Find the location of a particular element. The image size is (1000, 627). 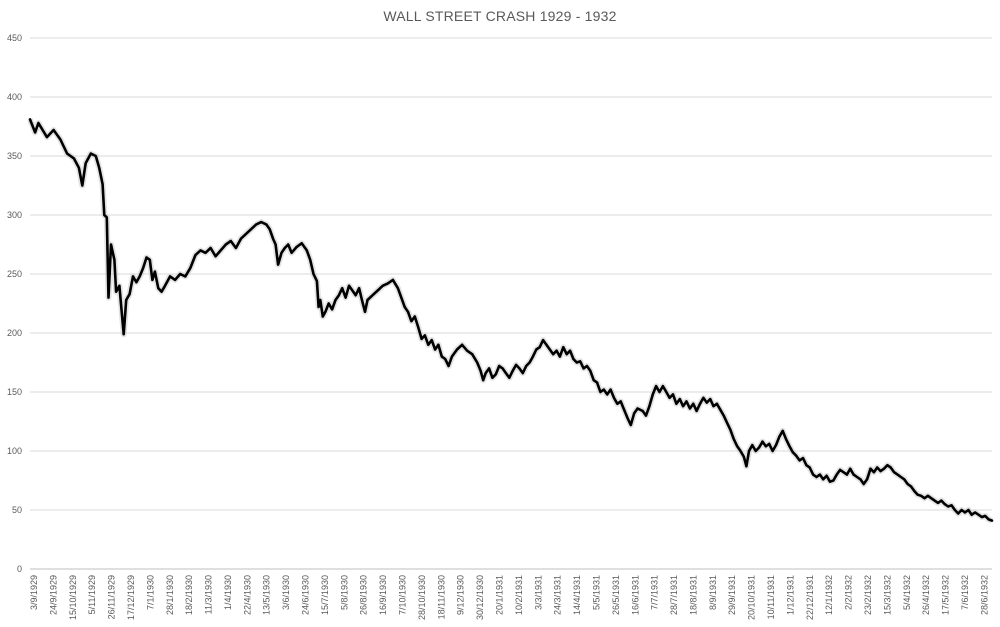

x-tick-label: 18/11/1930 is located at coordinates (441, 597).